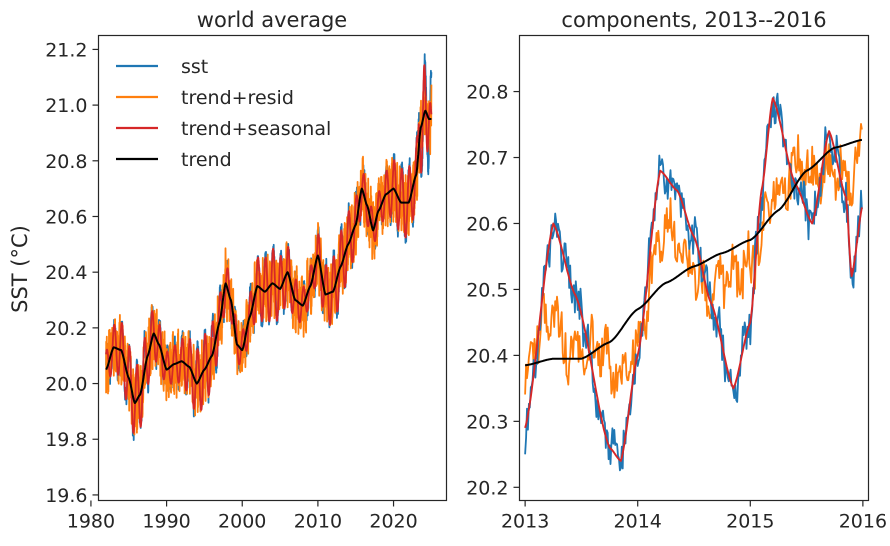 The width and height of the screenshot is (890, 546). Describe the element at coordinates (693, 20) in the screenshot. I see `right-title: components, 2013--2016` at that location.